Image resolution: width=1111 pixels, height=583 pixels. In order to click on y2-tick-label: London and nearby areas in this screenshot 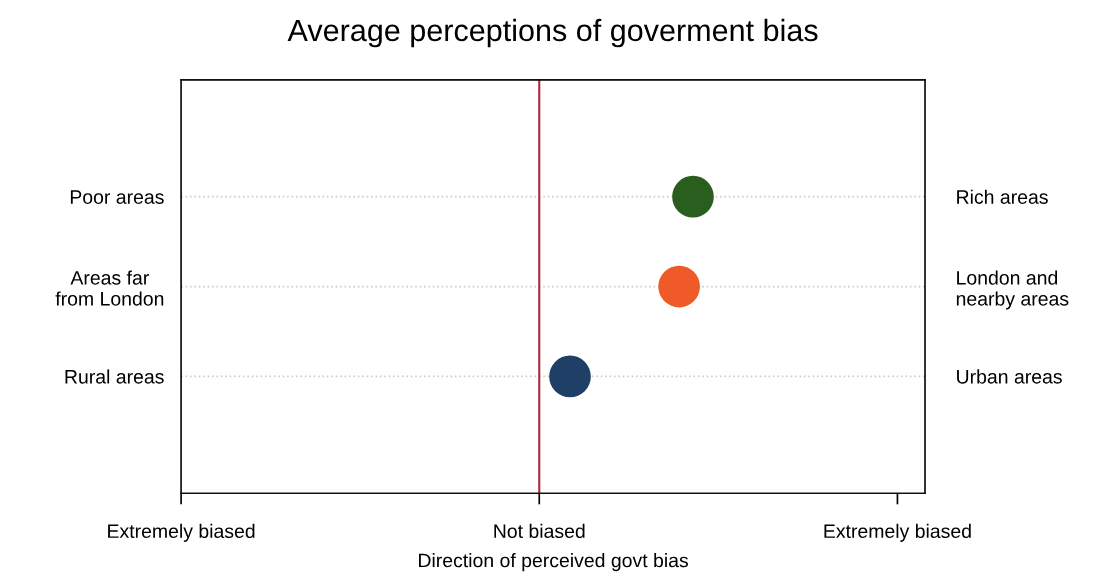, I will do `click(1012, 290)`.